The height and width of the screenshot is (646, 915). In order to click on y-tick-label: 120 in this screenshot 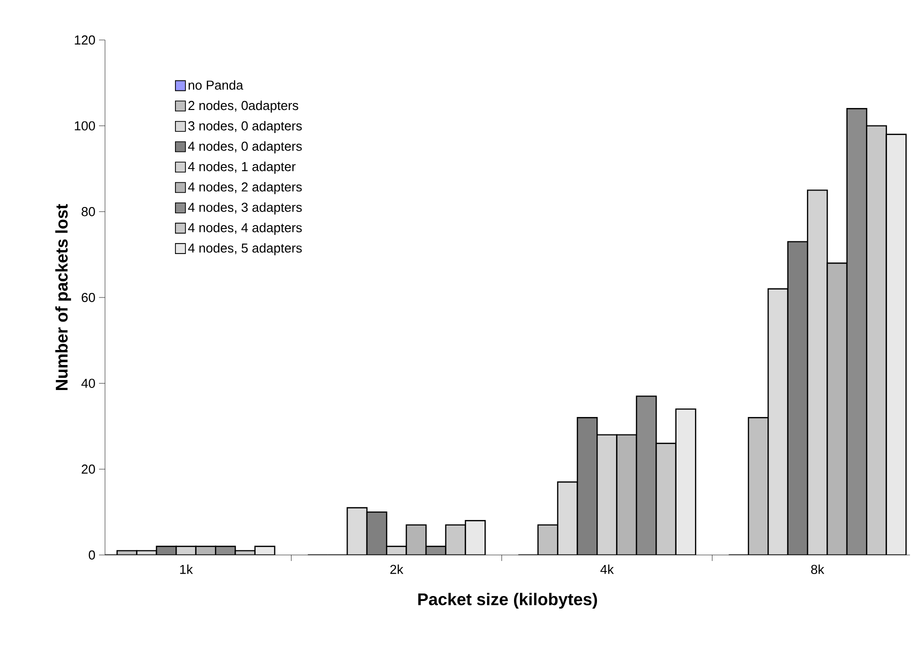, I will do `click(84, 40)`.